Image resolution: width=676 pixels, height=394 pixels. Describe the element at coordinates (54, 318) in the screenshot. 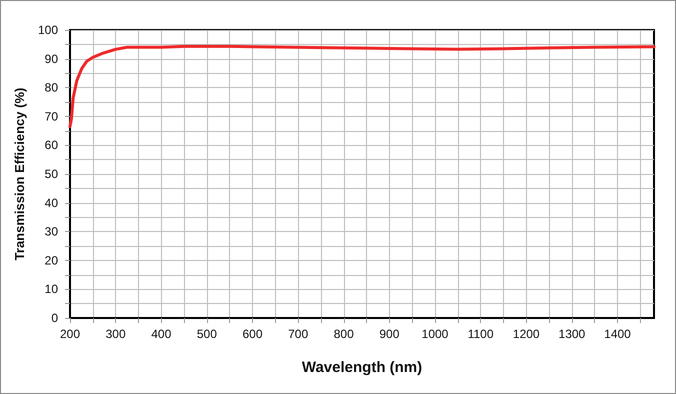

I see `y-tick-label: 0` at that location.